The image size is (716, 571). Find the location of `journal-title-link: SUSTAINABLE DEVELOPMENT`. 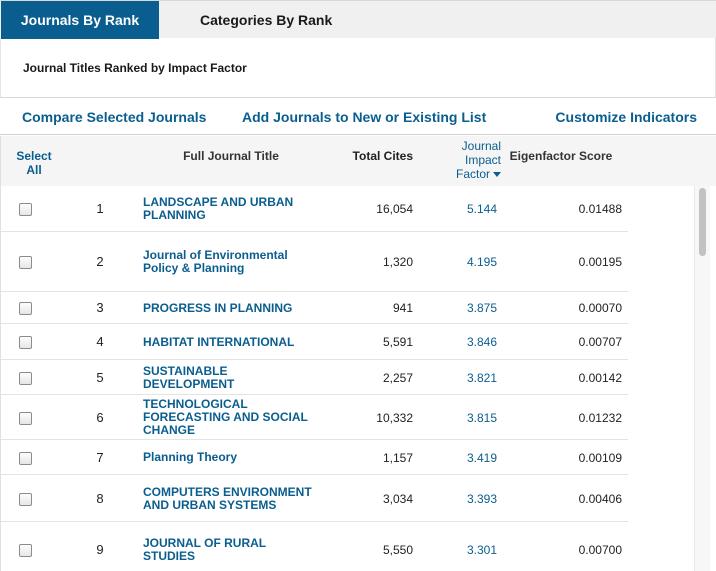

journal-title-link: SUSTAINABLE DEVELOPMENT is located at coordinates (243, 377).